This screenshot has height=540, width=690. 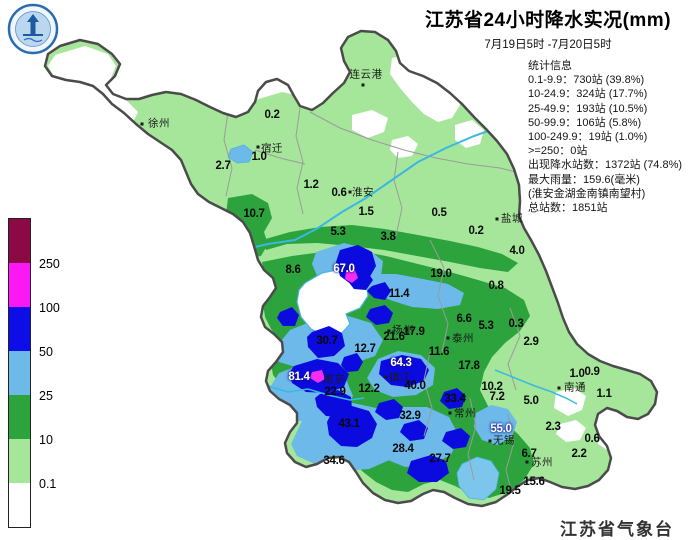 I want to click on rain-value: 43.1, so click(x=349, y=424).